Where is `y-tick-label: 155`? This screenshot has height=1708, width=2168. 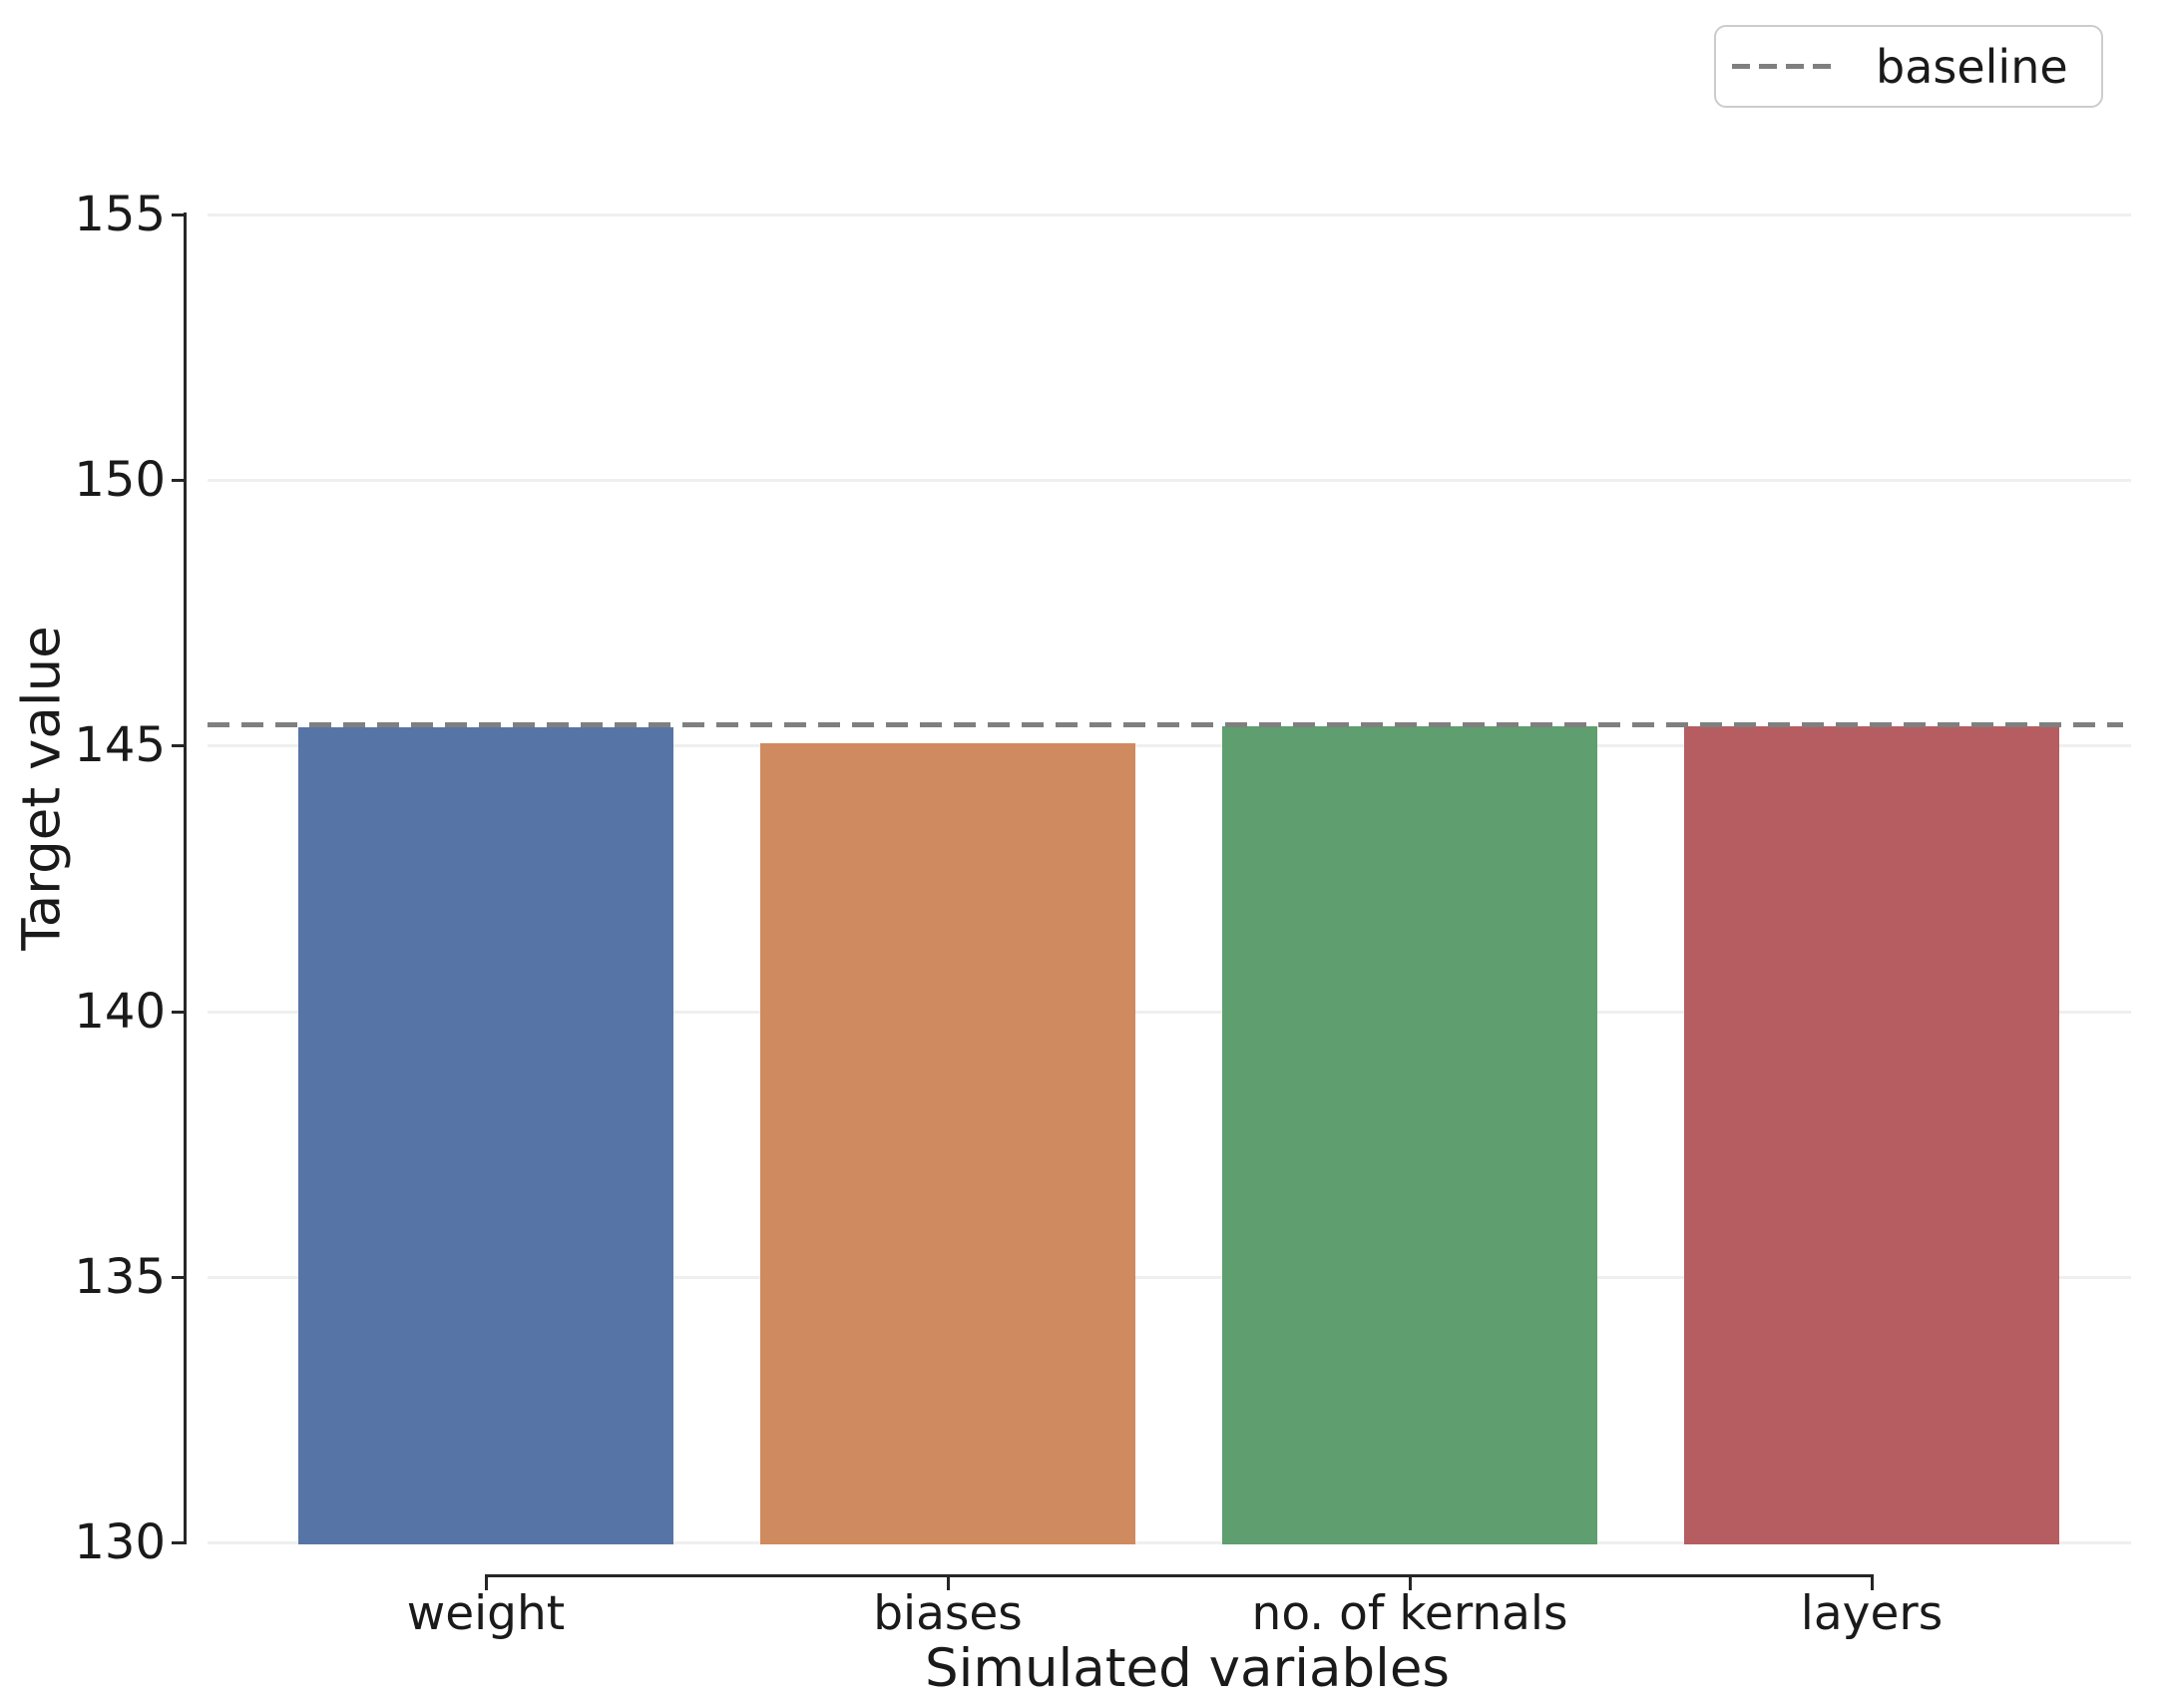
y-tick-label: 155 is located at coordinates (120, 214).